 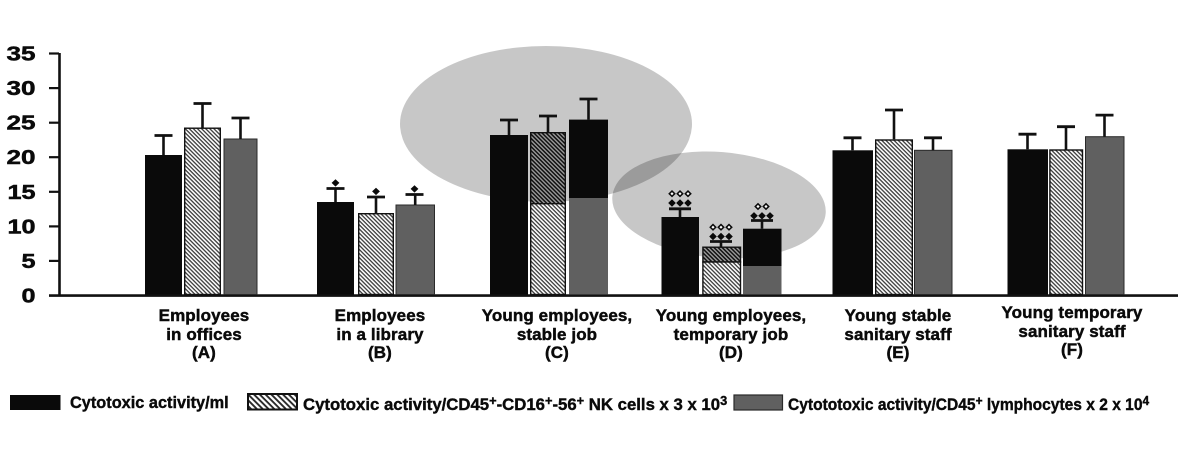 What do you see at coordinates (22, 227) in the screenshot?
I see `svg-text: 10` at bounding box center [22, 227].